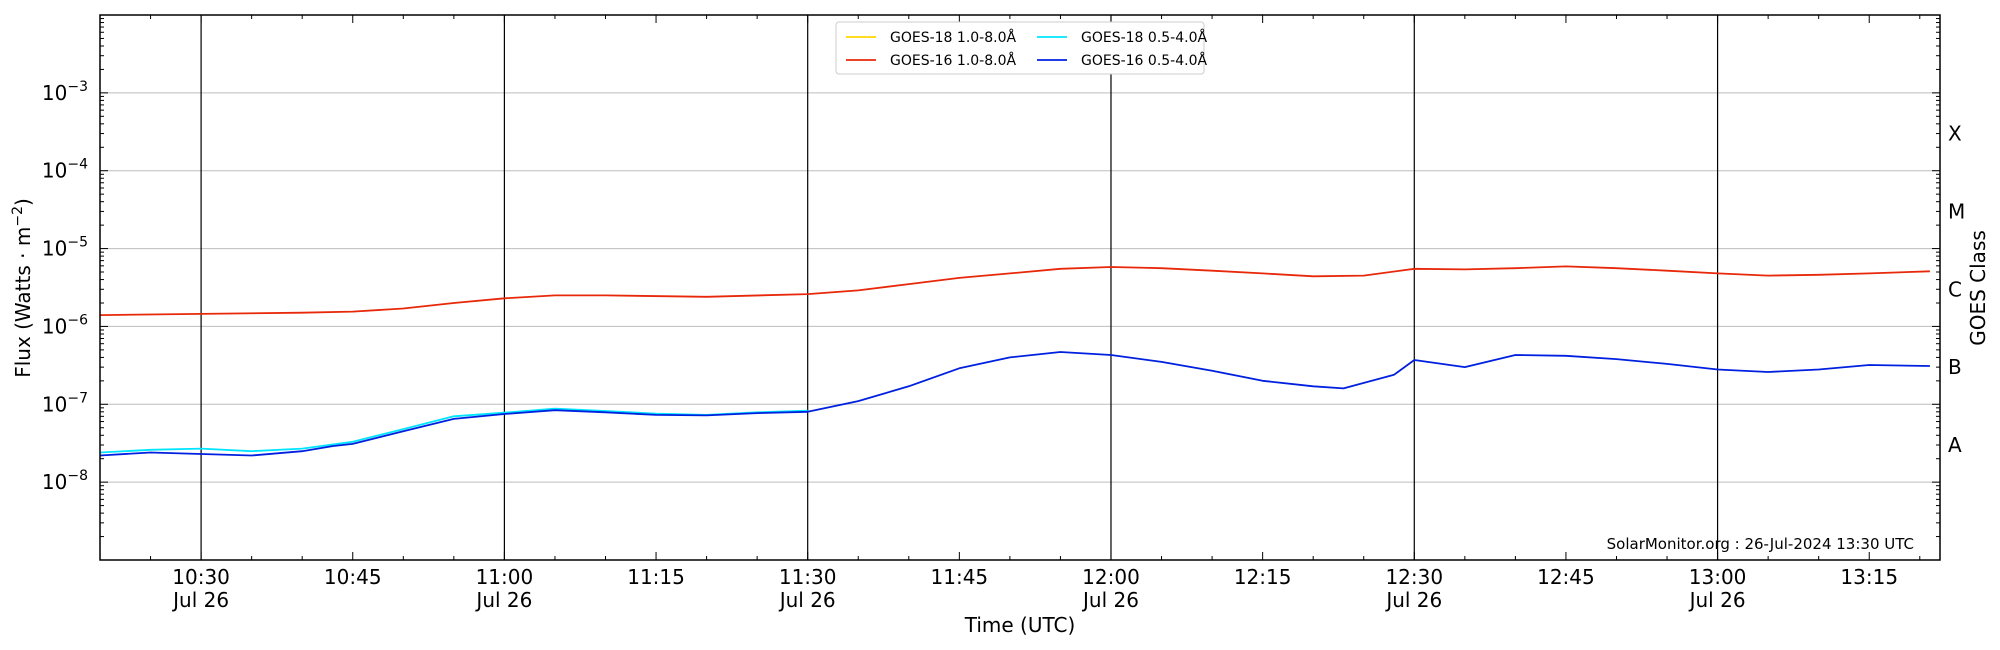 This screenshot has width=2000, height=650. I want to click on y-tick-label: 10⁻³, so click(65, 92).